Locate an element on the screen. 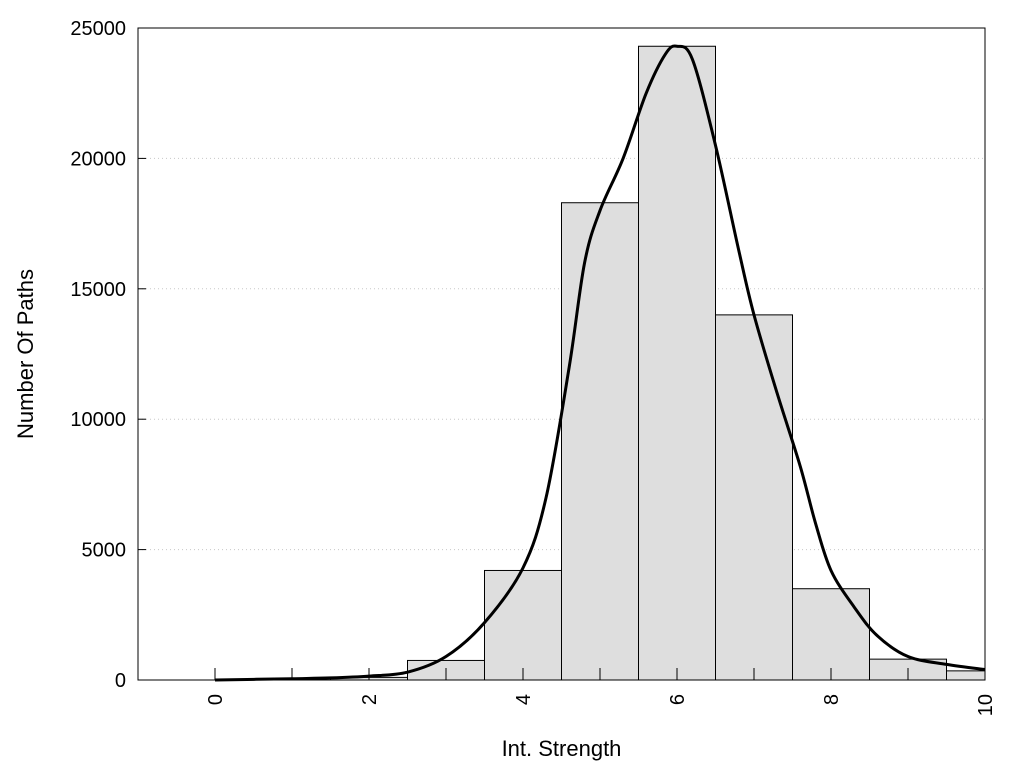  x-axis-title: Int. Strength is located at coordinates (562, 748).